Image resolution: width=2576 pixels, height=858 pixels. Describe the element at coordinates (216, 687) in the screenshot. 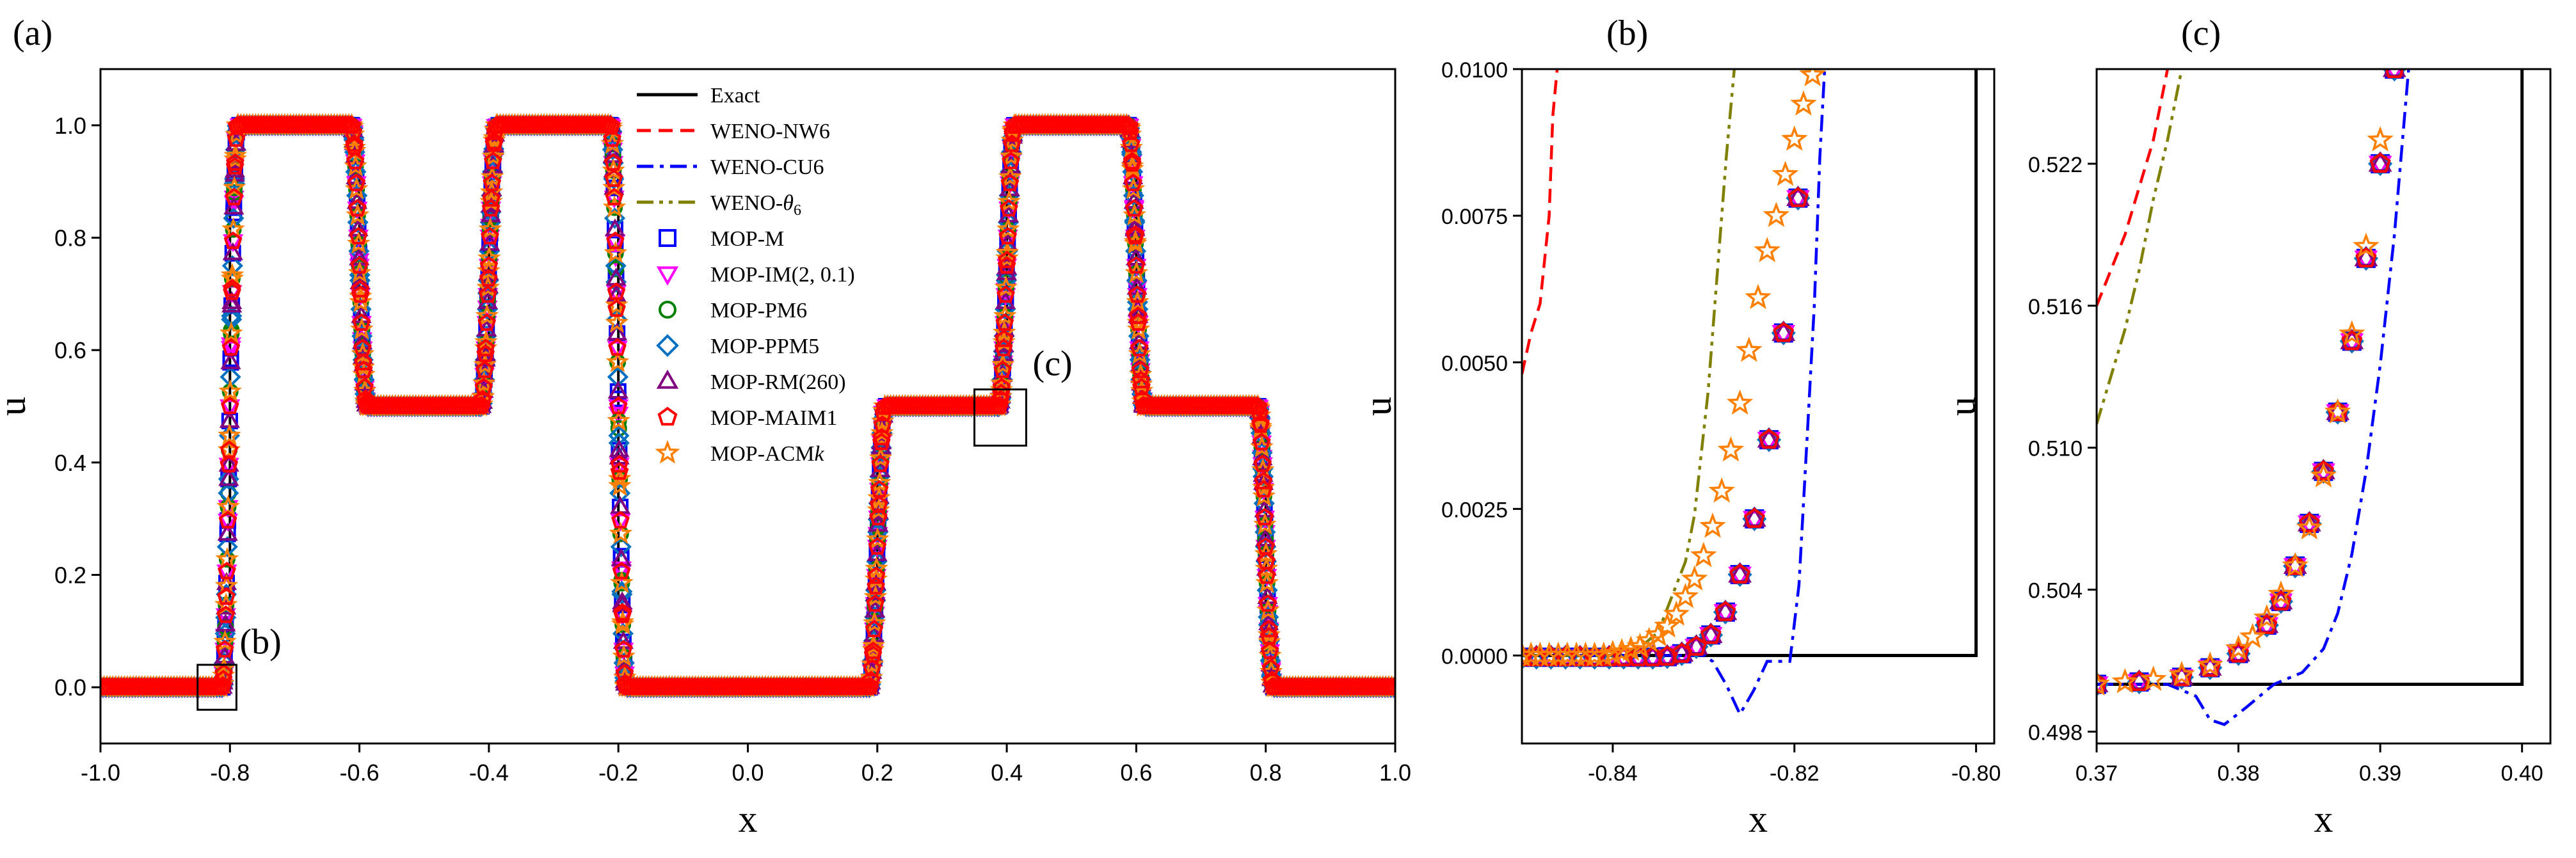

I see `zoom-box-b` at that location.